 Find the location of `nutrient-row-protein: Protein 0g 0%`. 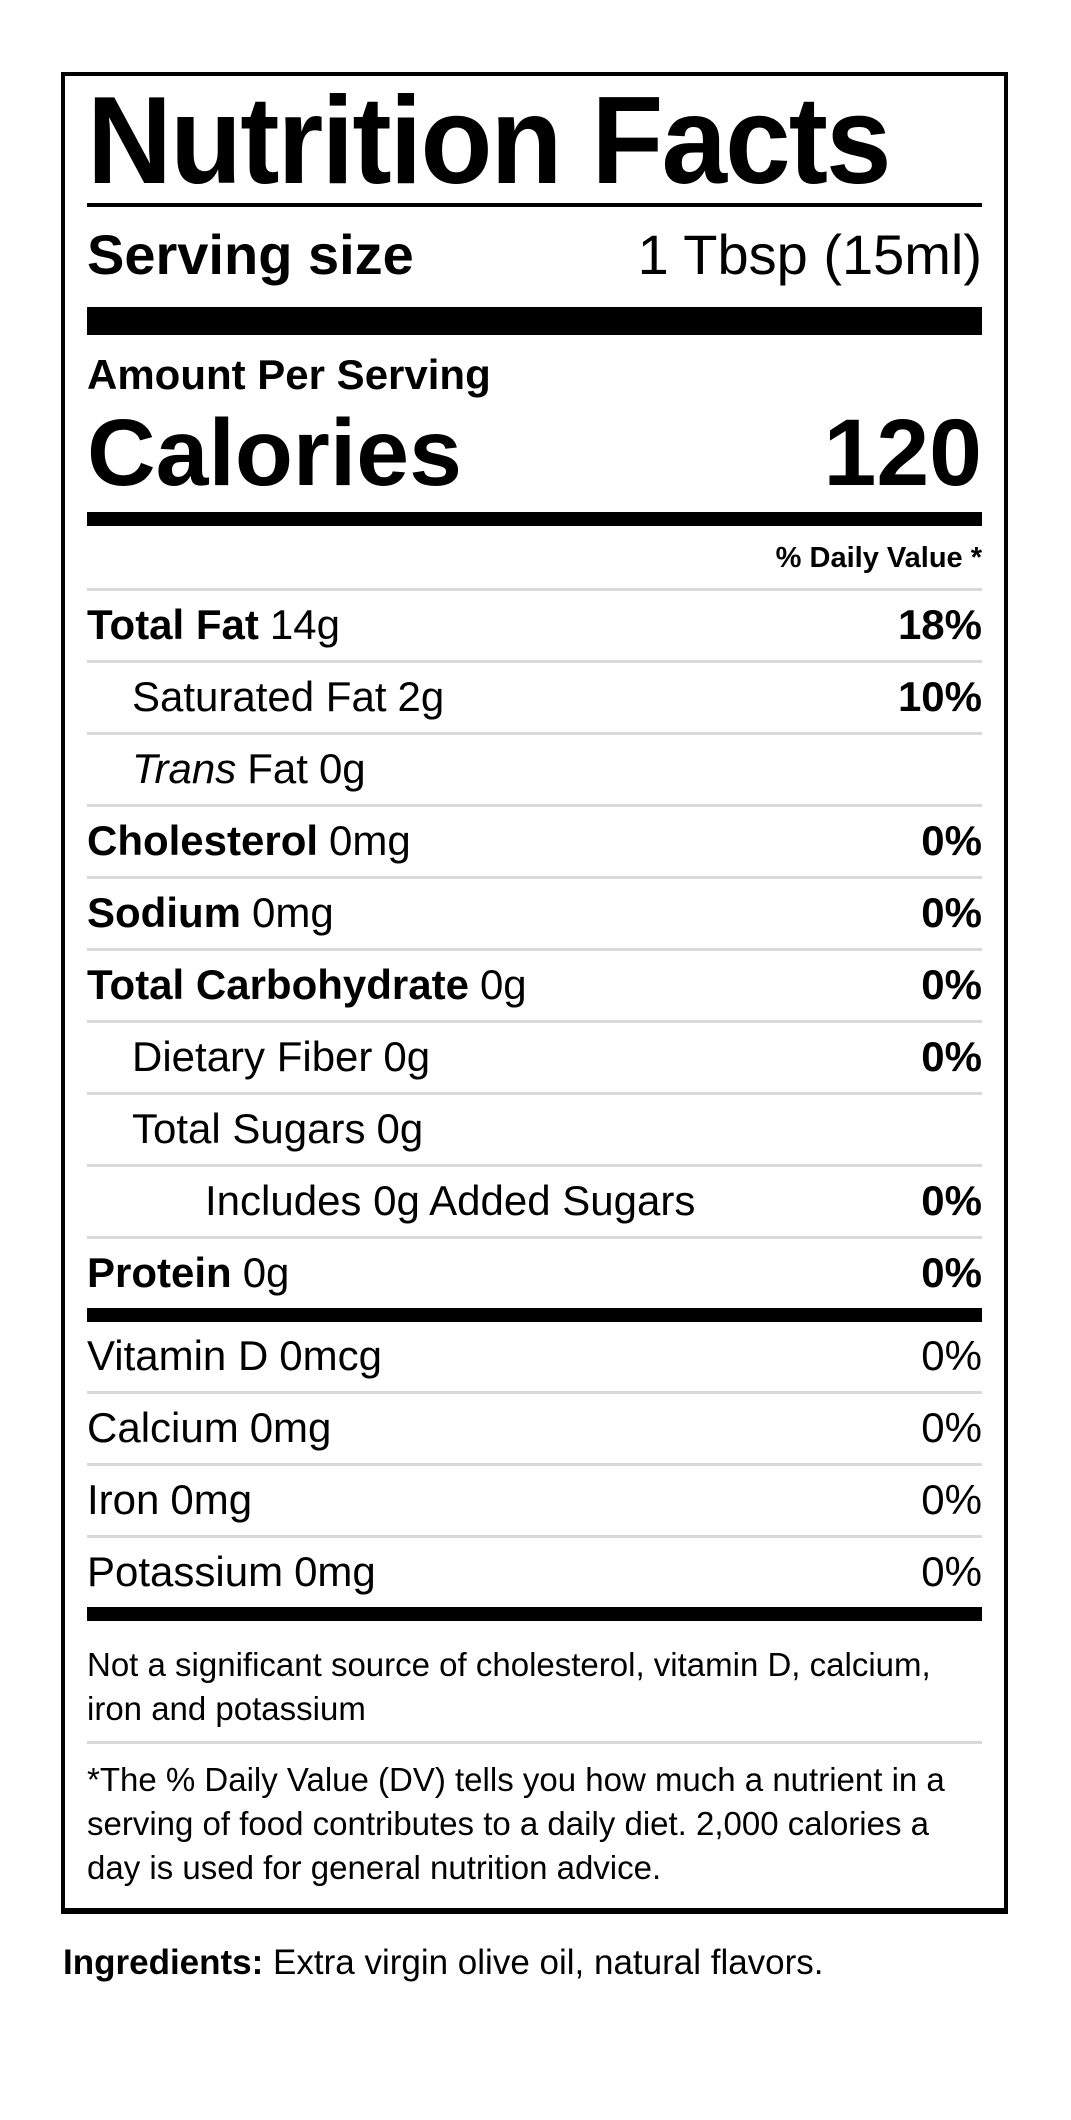

nutrient-row-protein: Protein 0g 0% is located at coordinates (534, 1272).